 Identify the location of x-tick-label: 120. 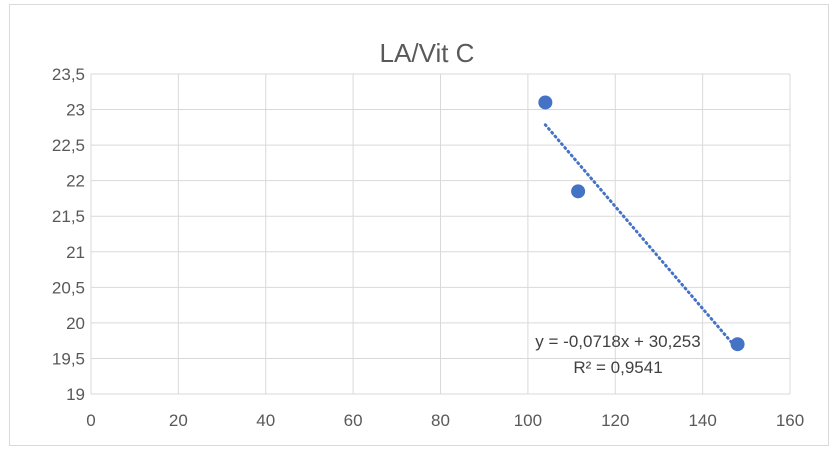
(615, 420).